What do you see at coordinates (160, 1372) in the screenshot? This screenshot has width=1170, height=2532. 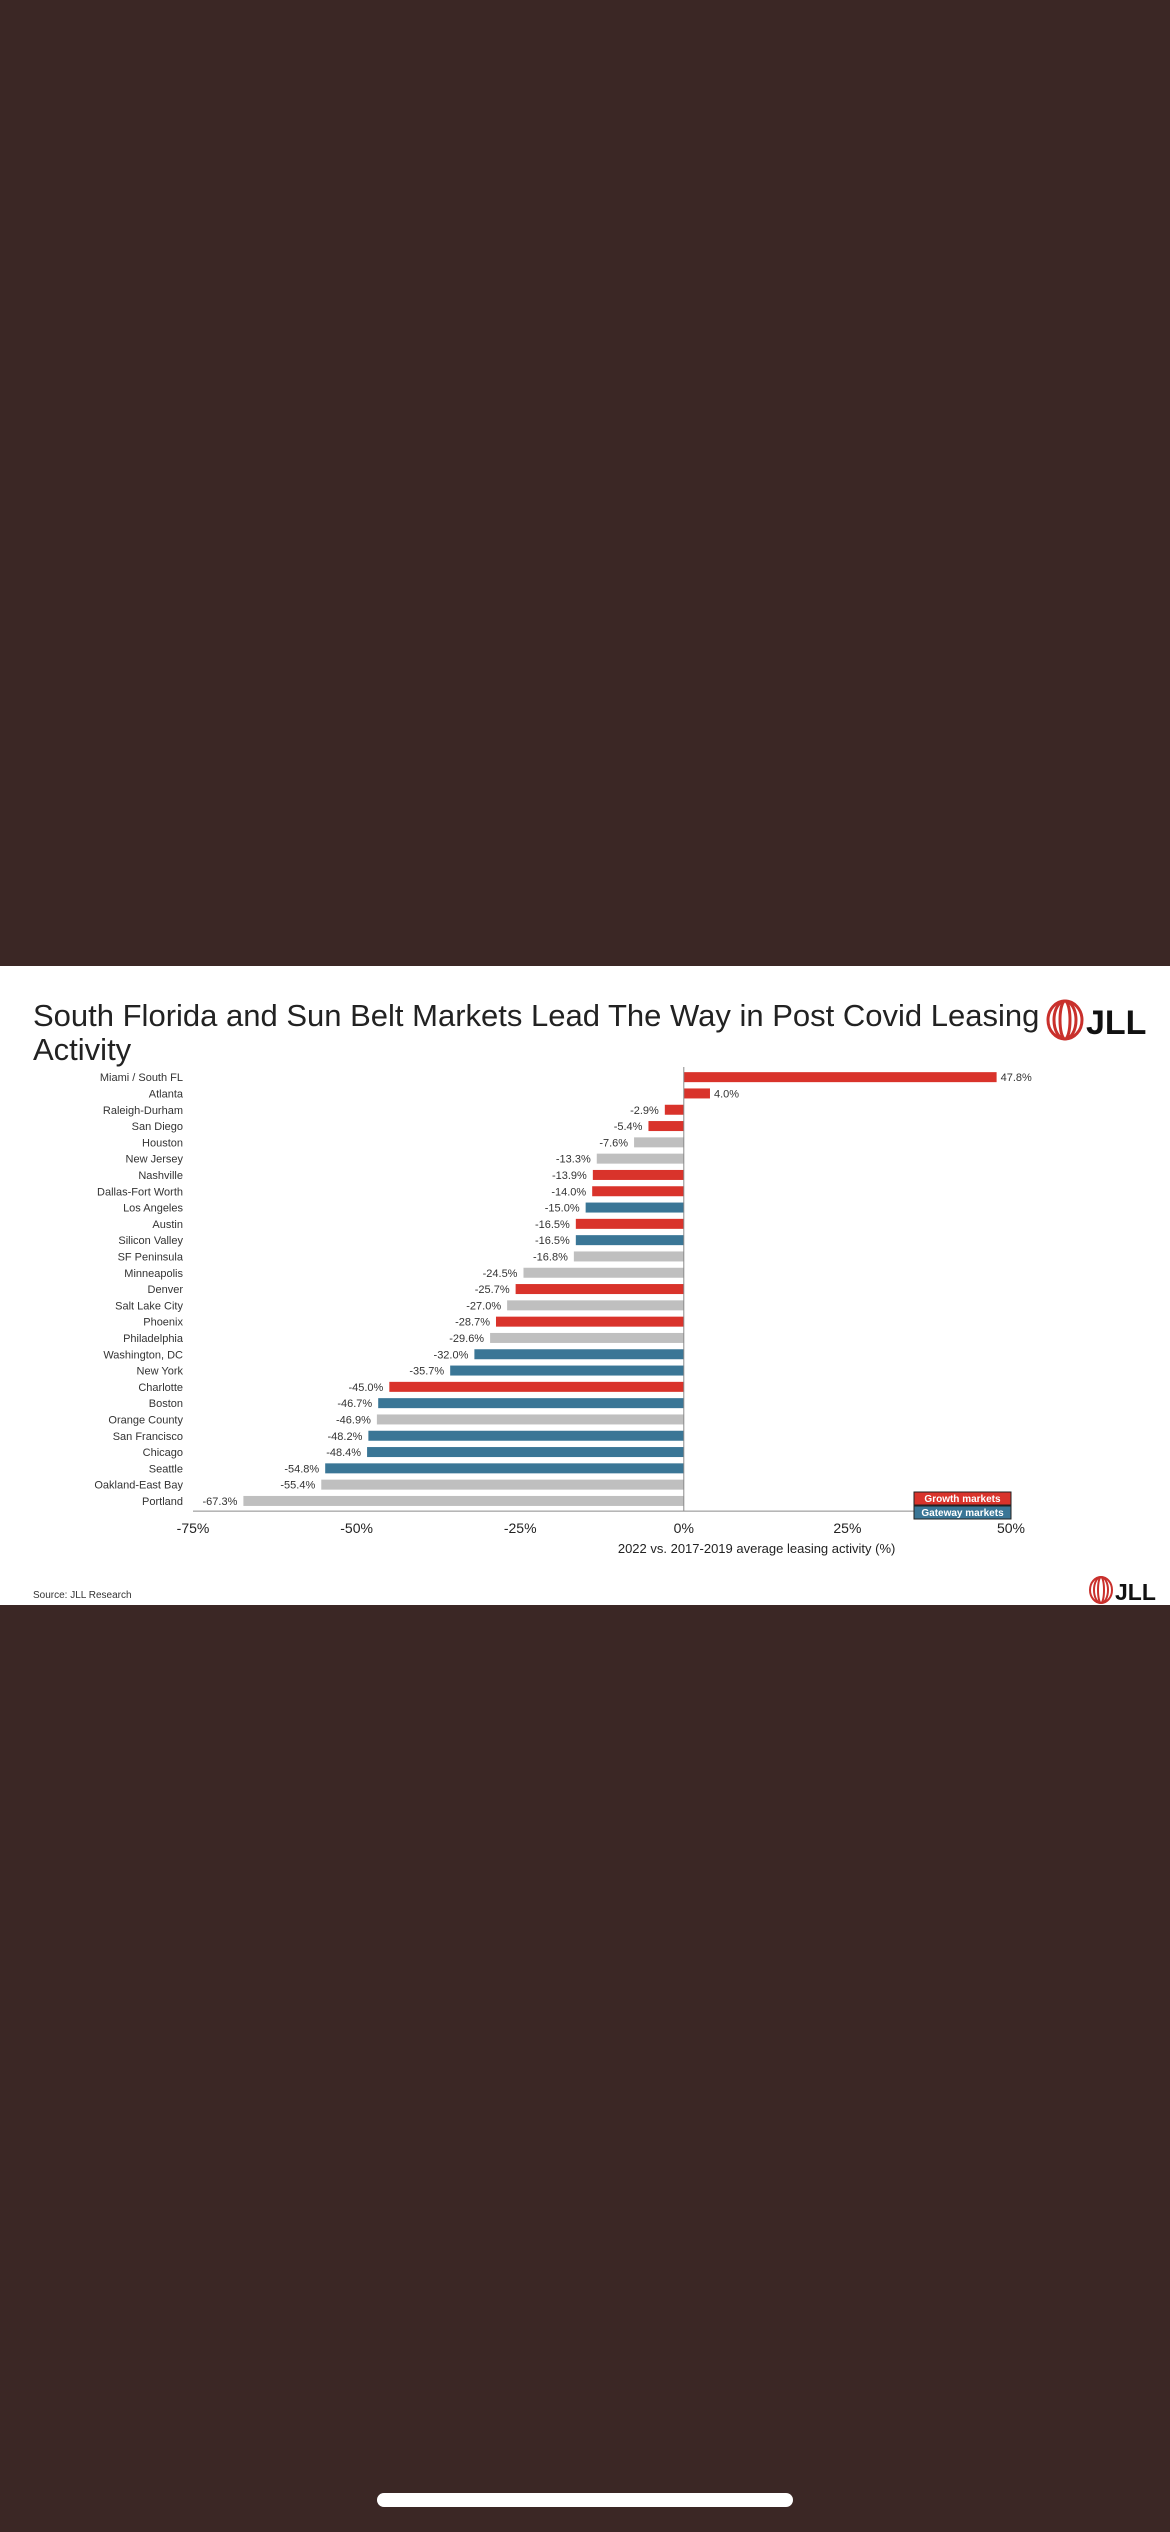 I see `category-label: New York` at bounding box center [160, 1372].